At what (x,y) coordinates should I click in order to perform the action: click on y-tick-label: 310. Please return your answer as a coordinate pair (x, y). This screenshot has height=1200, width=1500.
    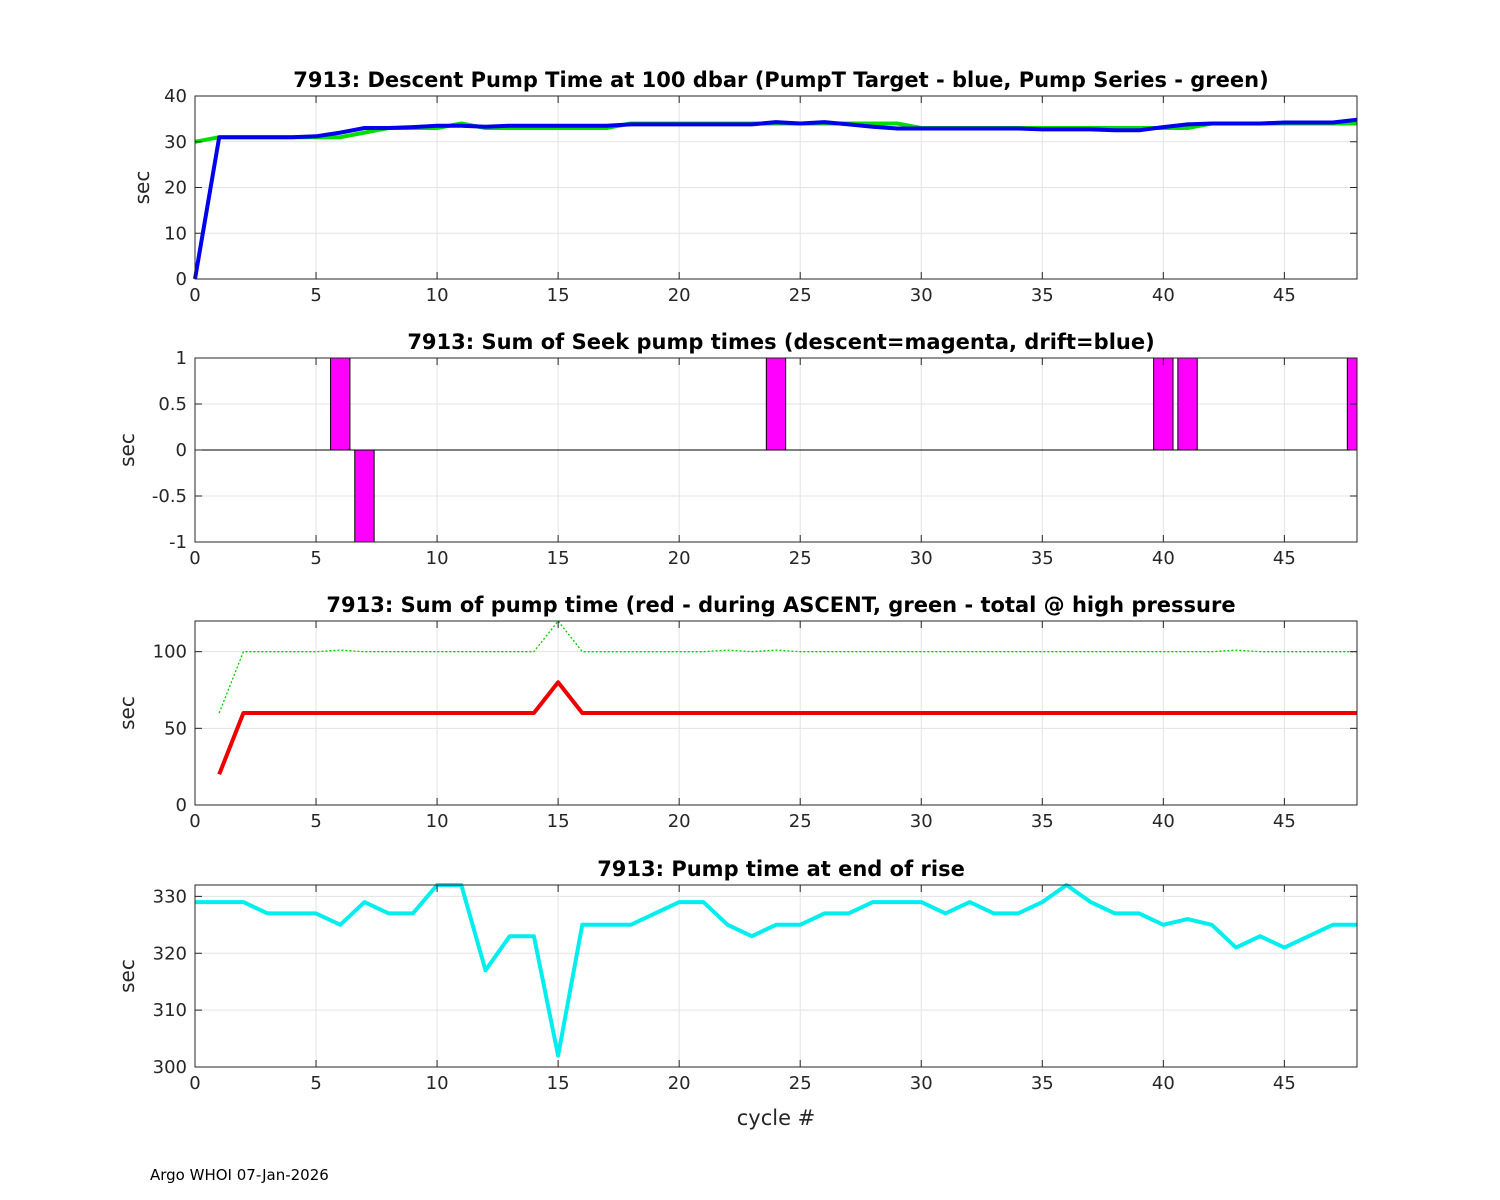
    Looking at the image, I should click on (170, 1010).